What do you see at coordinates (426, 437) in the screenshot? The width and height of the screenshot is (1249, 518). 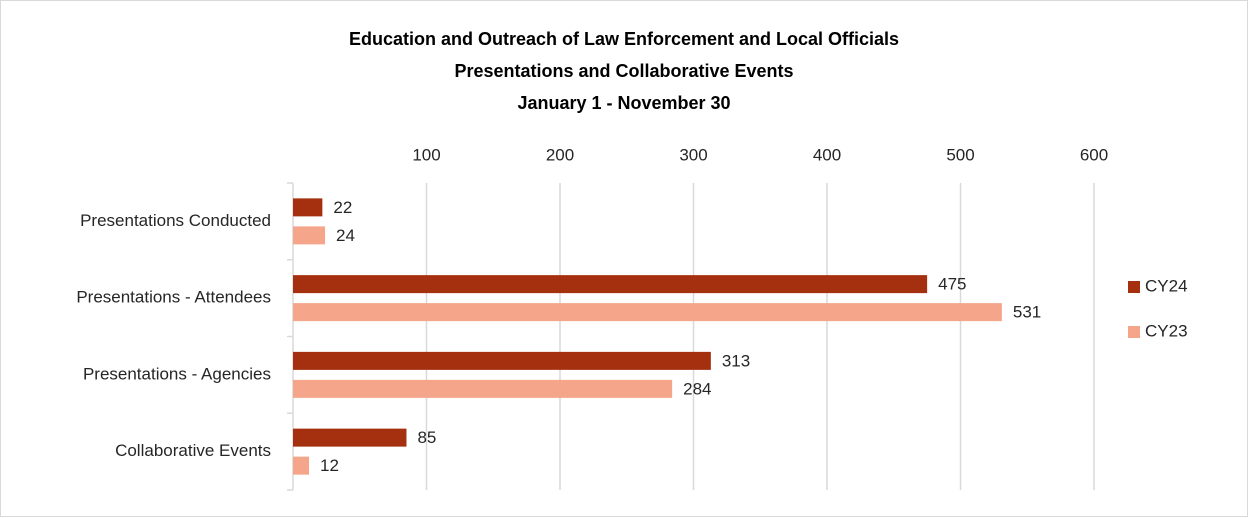 I see `data-label: 85` at bounding box center [426, 437].